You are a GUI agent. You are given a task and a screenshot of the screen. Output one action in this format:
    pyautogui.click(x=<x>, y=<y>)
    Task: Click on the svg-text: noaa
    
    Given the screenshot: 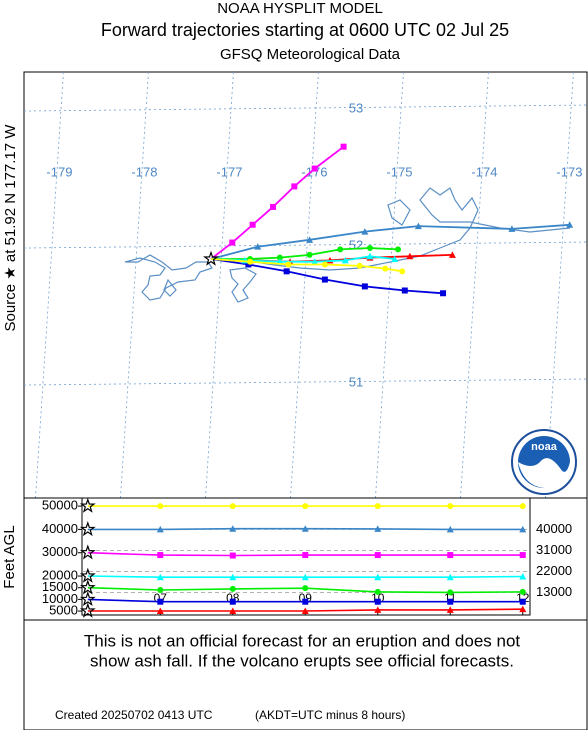 What is the action you would take?
    pyautogui.click(x=544, y=447)
    